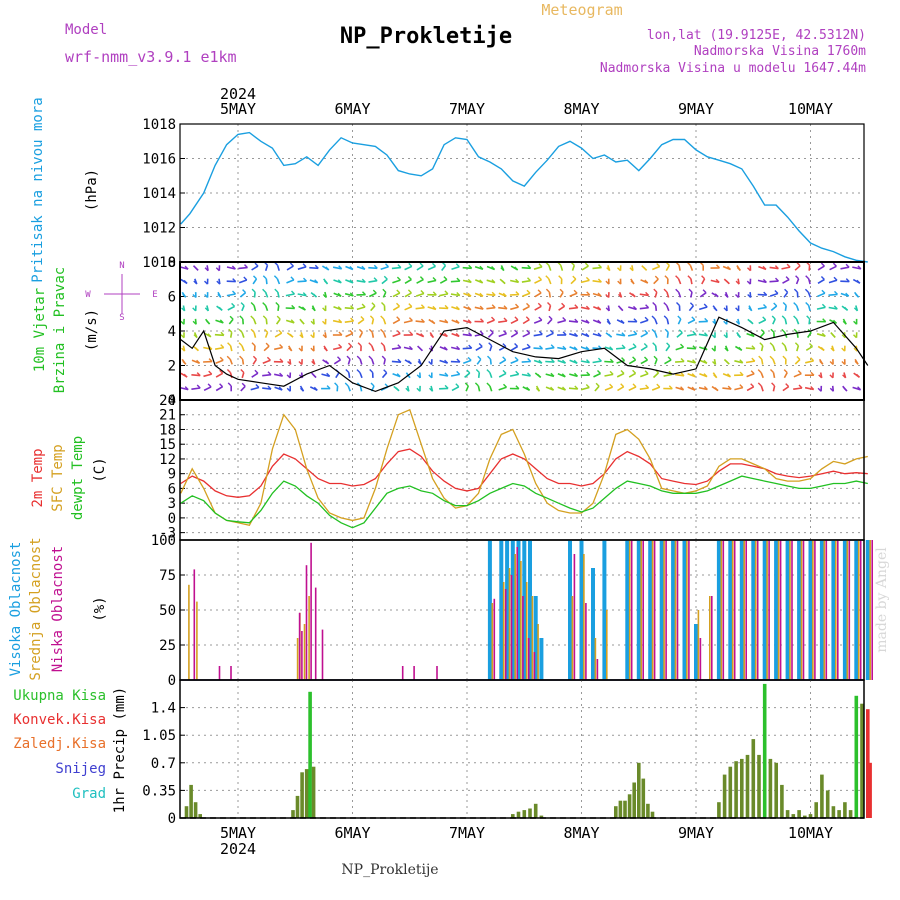  Describe the element at coordinates (467, 833) in the screenshot. I see `bottom-day-label: 7MAY` at that location.